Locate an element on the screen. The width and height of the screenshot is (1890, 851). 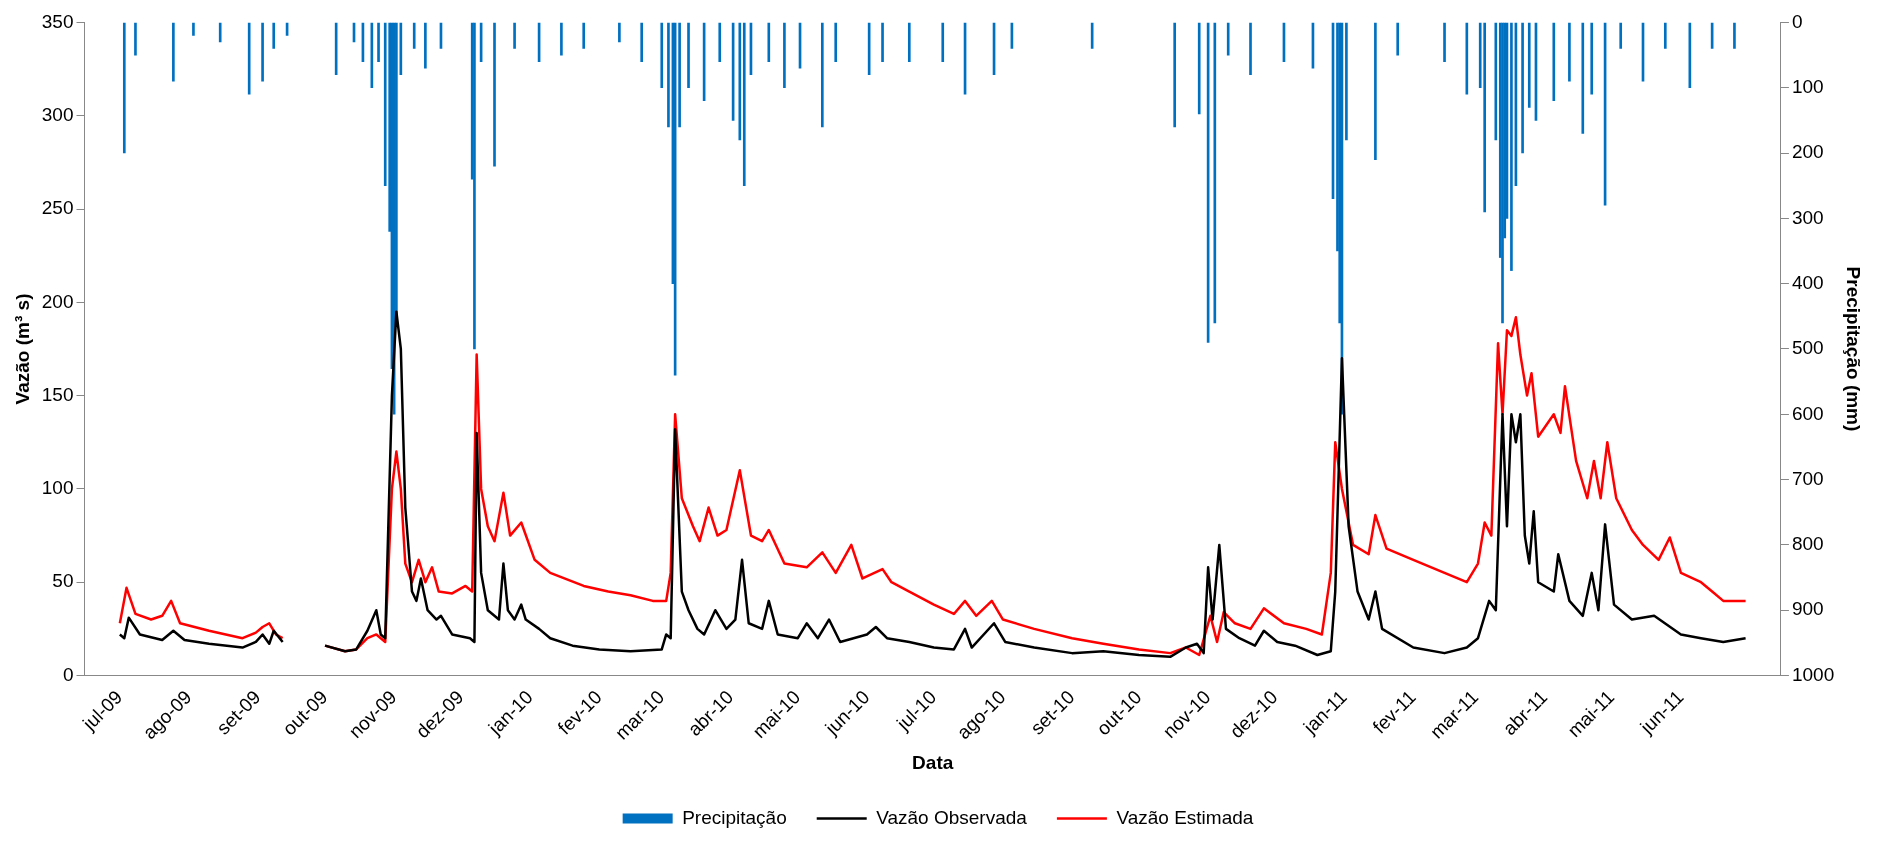
y2-tick-label: 700 is located at coordinates (1807, 478).